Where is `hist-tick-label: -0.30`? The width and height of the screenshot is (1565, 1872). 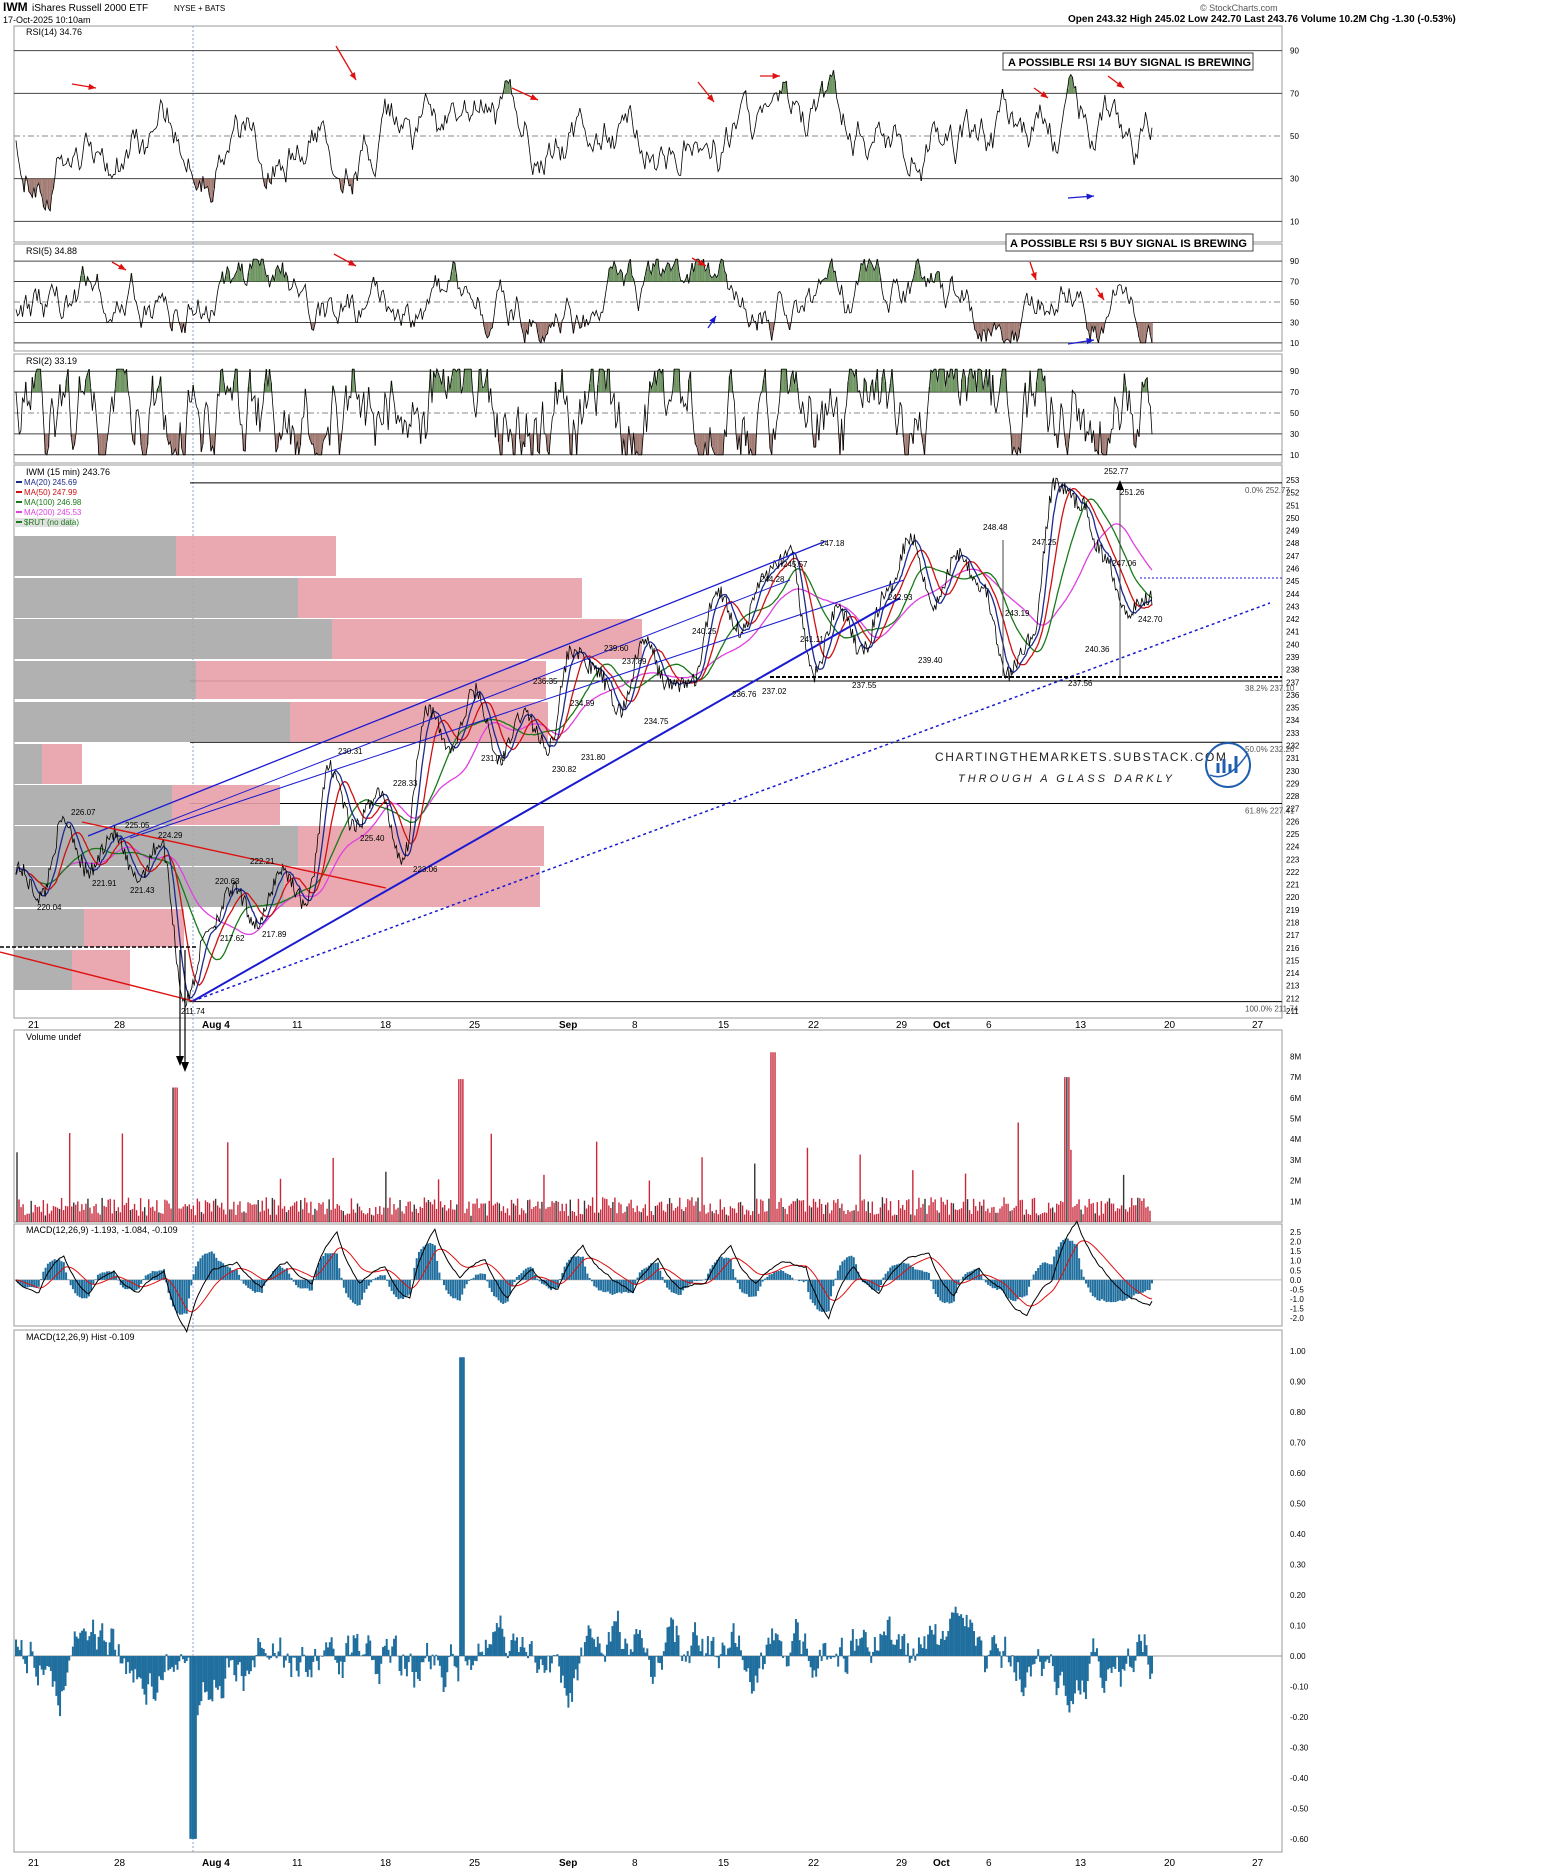 hist-tick-label: -0.30 is located at coordinates (1299, 1747).